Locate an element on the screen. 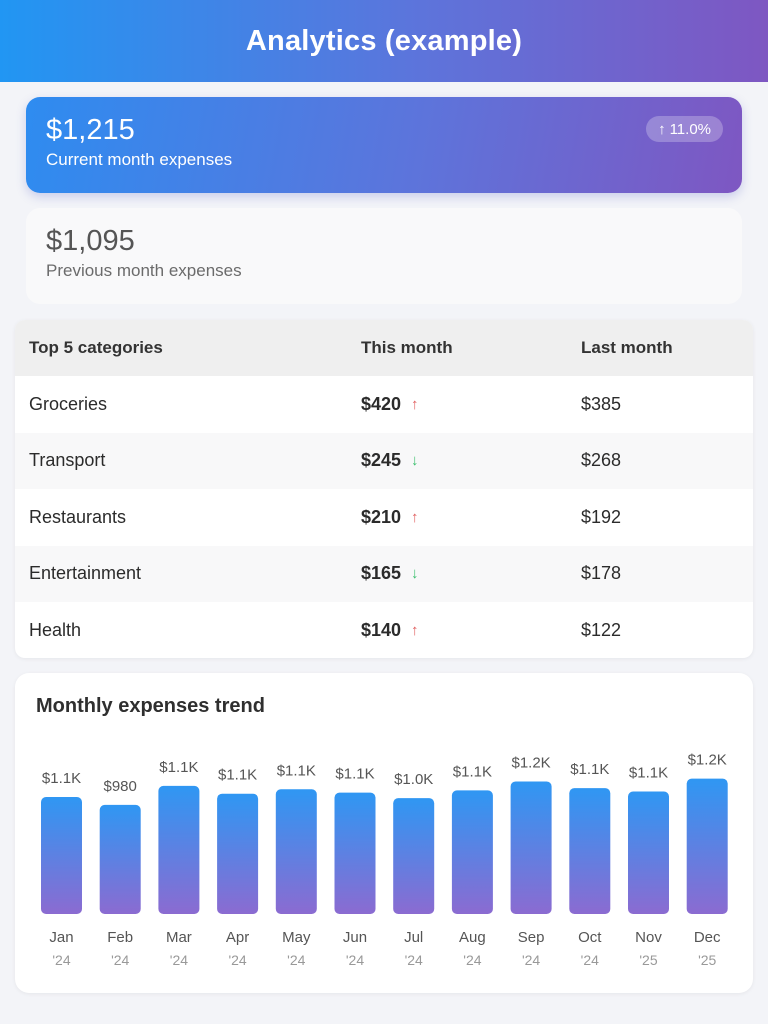  bar-dec is located at coordinates (707, 846).